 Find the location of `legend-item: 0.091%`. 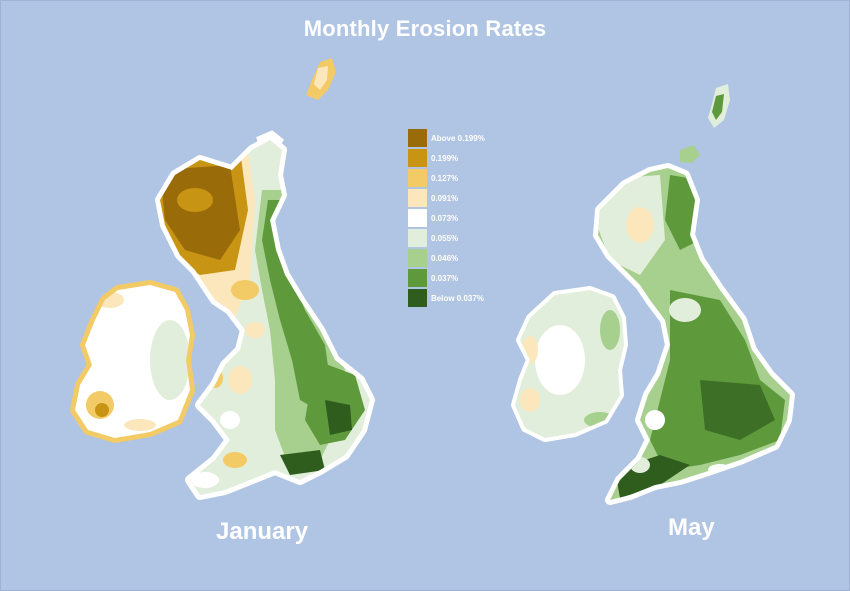

legend-item: 0.091% is located at coordinates (458, 198).